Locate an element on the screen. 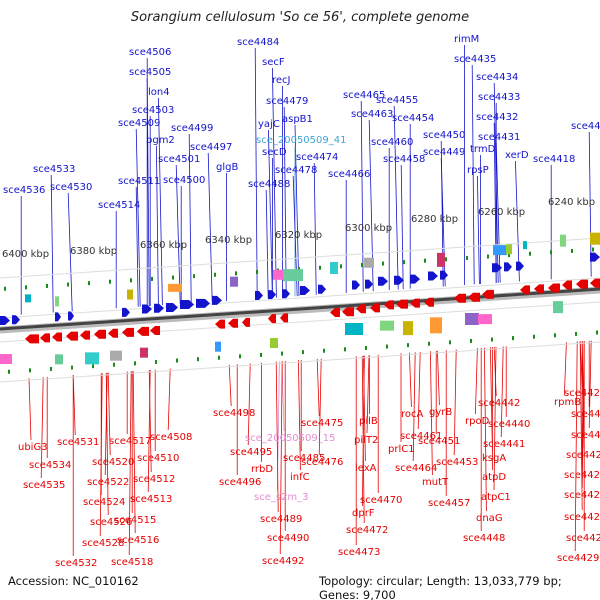  top-gene-label: sce4533 is located at coordinates (54, 169).